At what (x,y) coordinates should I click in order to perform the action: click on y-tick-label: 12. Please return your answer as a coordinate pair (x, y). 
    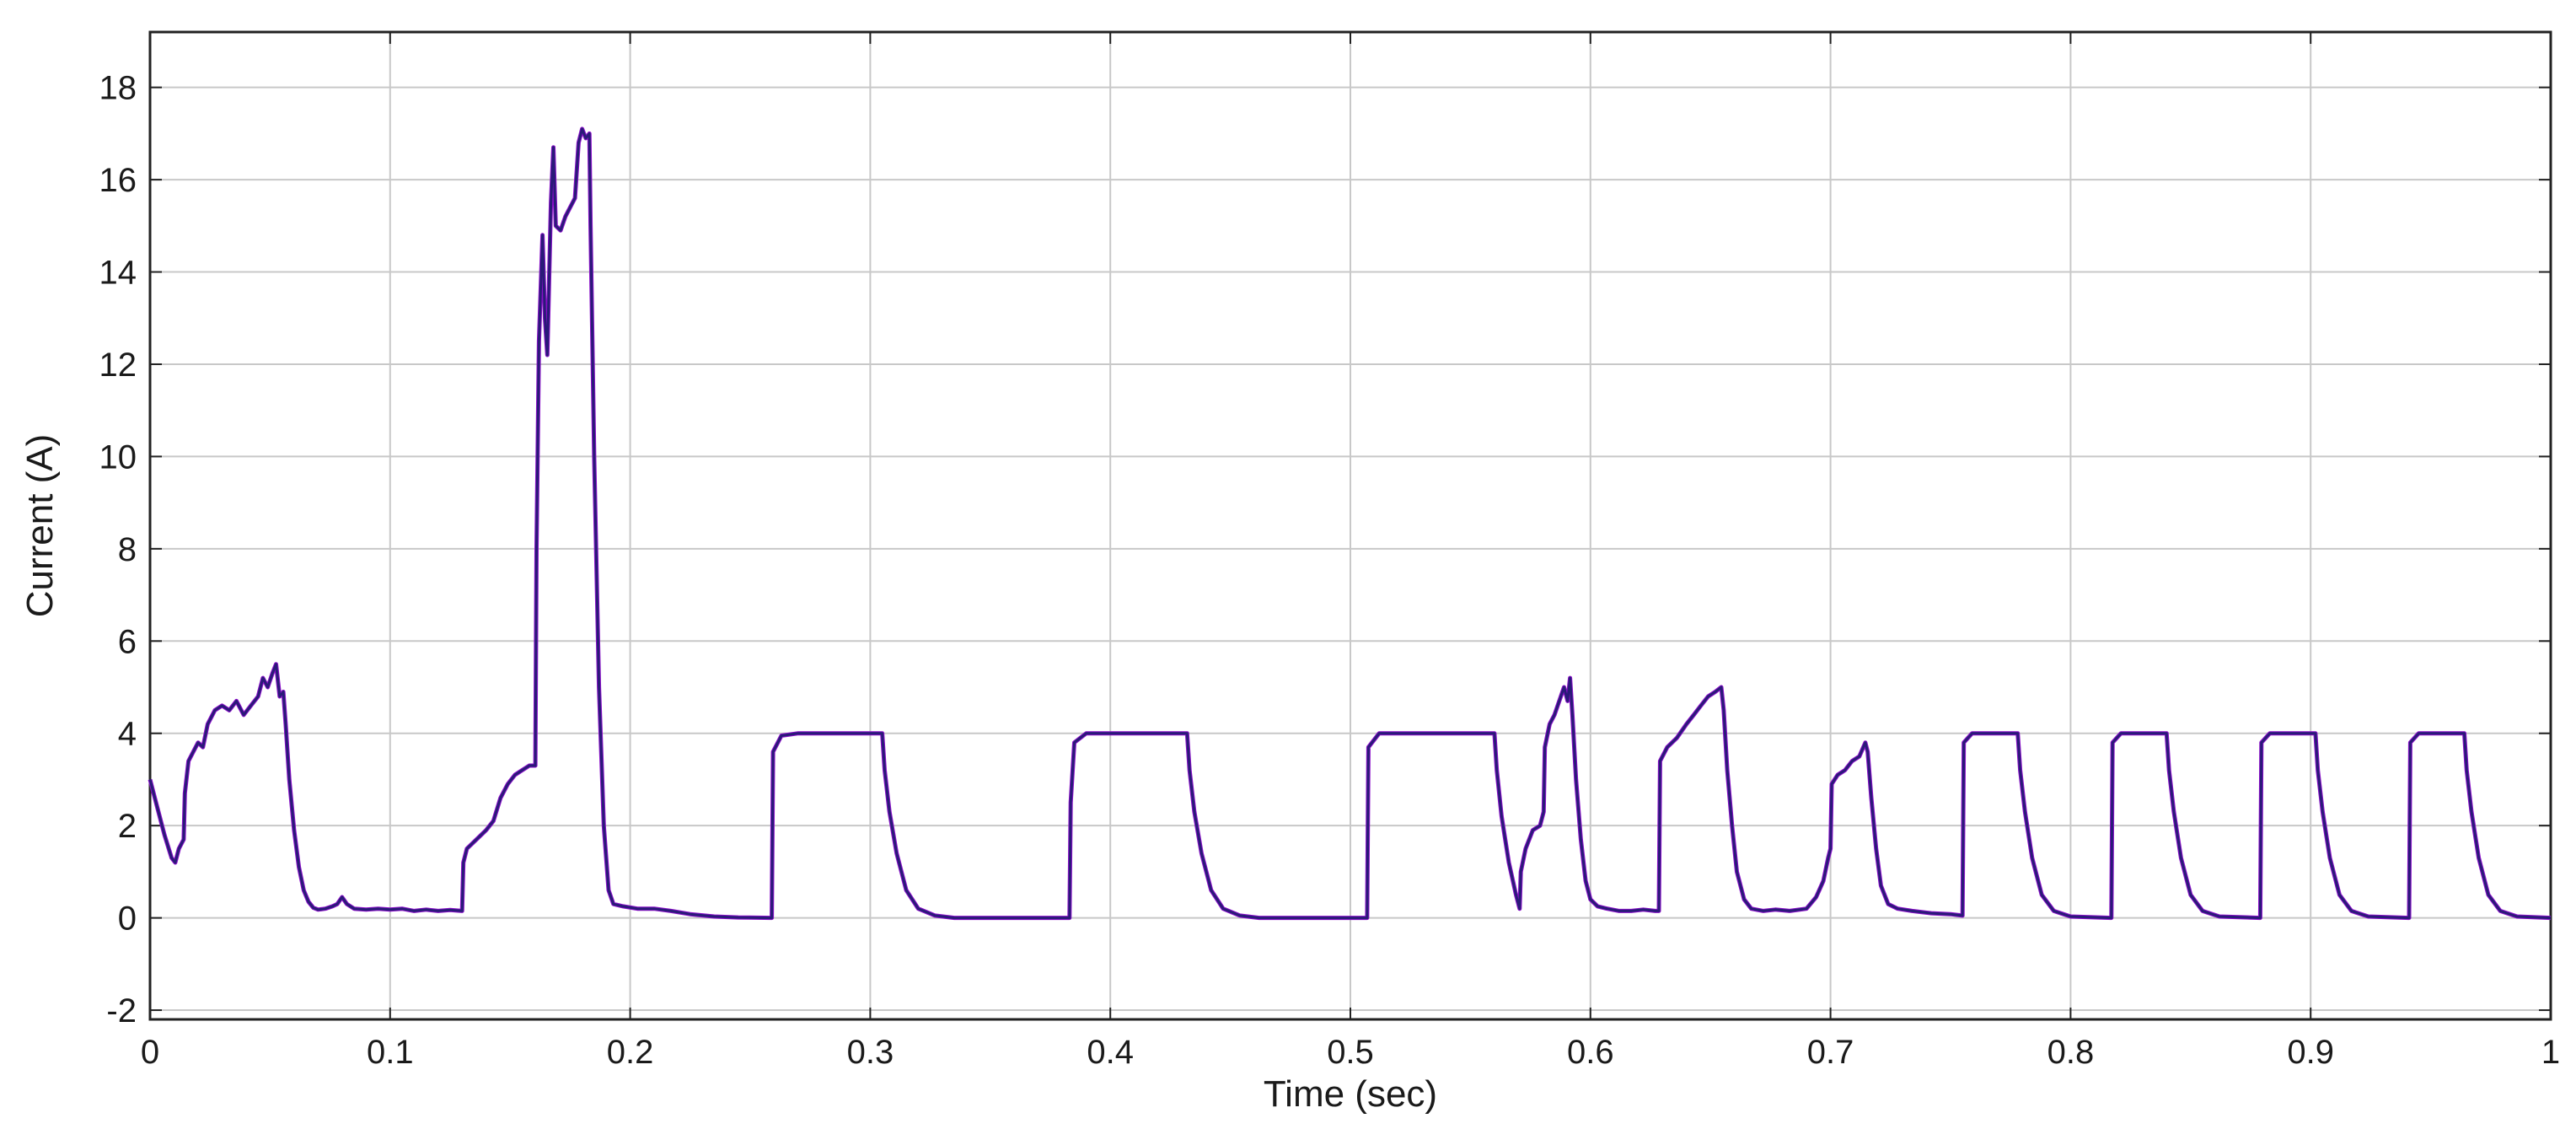
    Looking at the image, I should click on (118, 365).